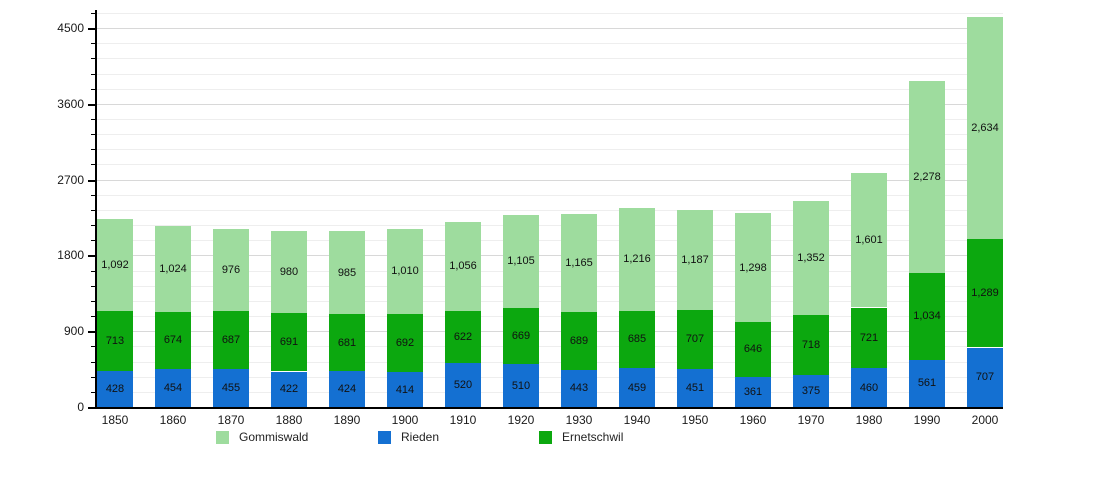  I want to click on bar-segment-ernetschwil-1970: 718, so click(811, 345).